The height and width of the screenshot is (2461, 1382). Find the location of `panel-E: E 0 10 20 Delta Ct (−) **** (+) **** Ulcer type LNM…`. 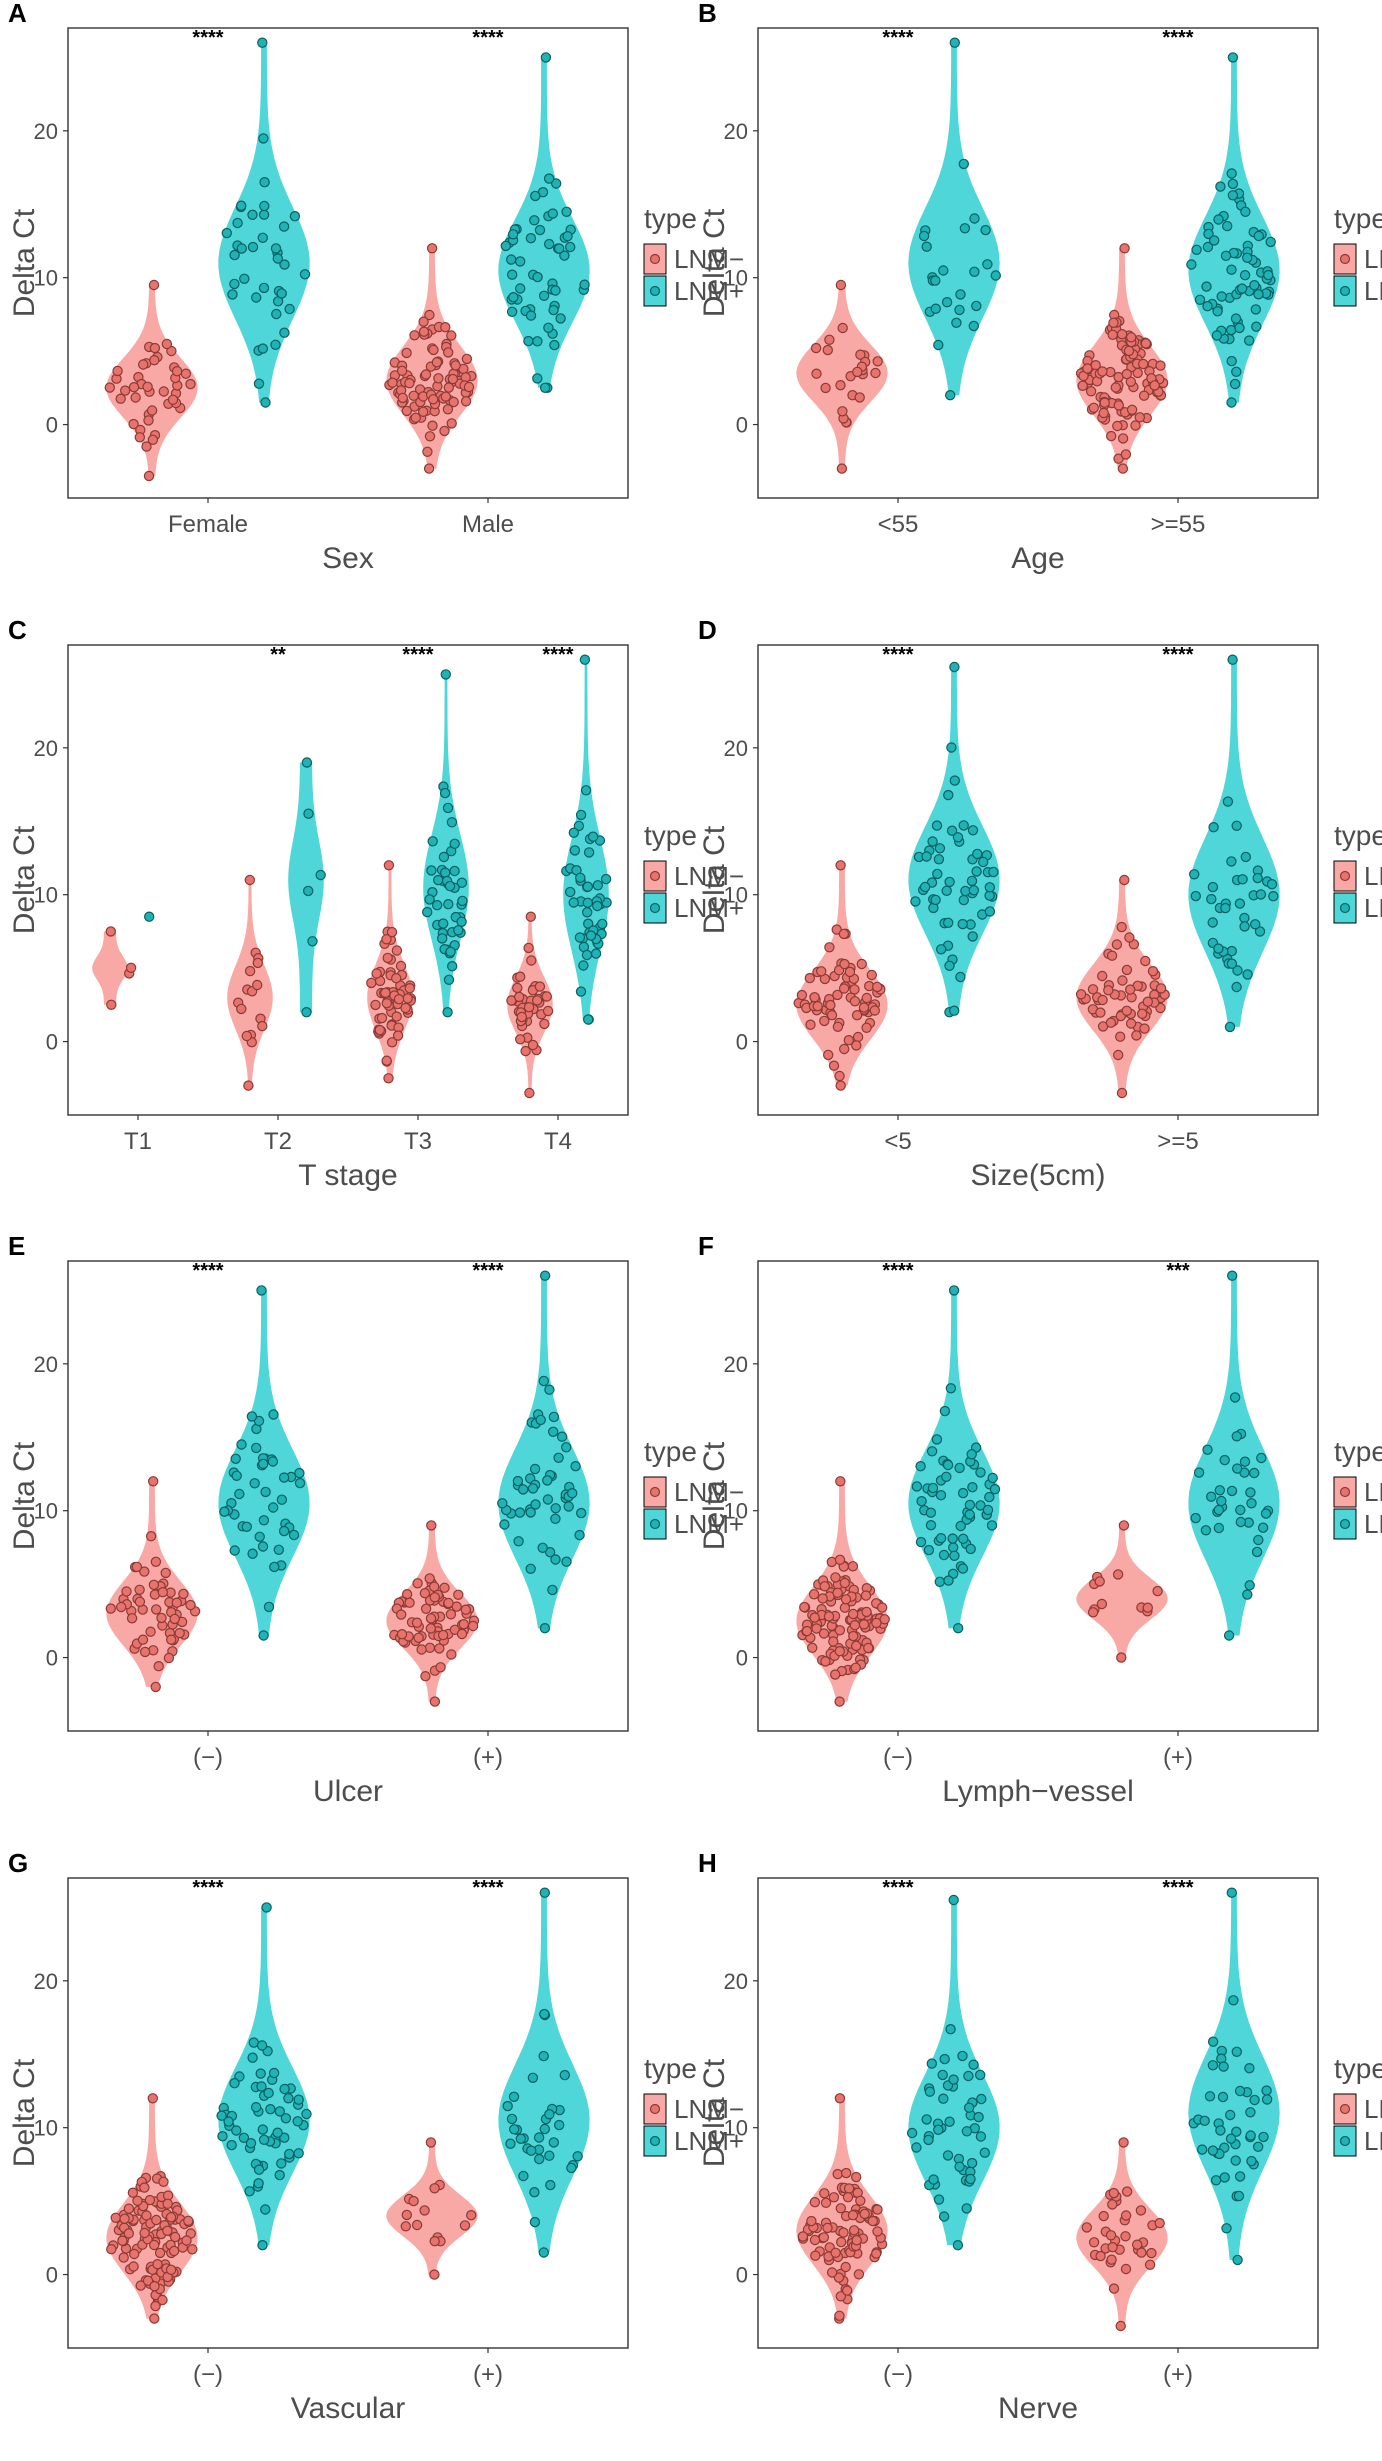

panel-E: E 0 10 20 Delta Ct (−) **** (+) **** Ulcer type LNM… is located at coordinates (376, 1519).